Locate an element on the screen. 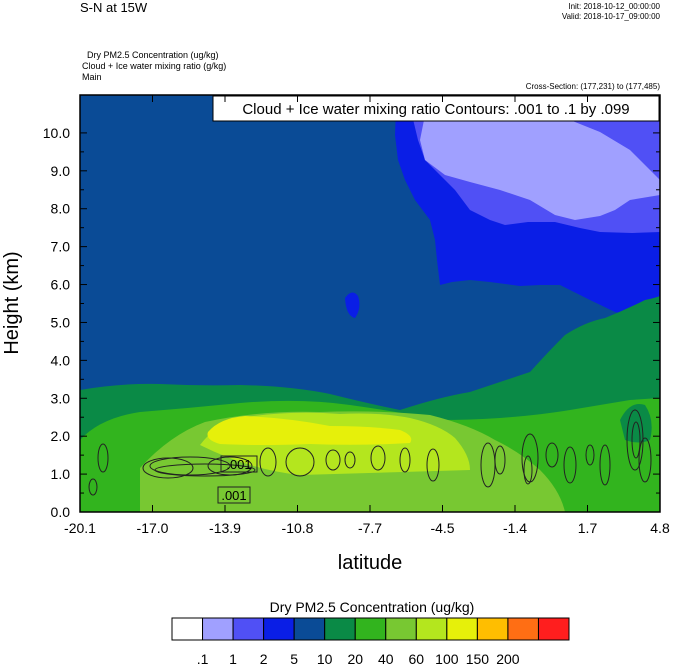 This screenshot has height=668, width=674. colorbar-label: 20 is located at coordinates (355, 659).